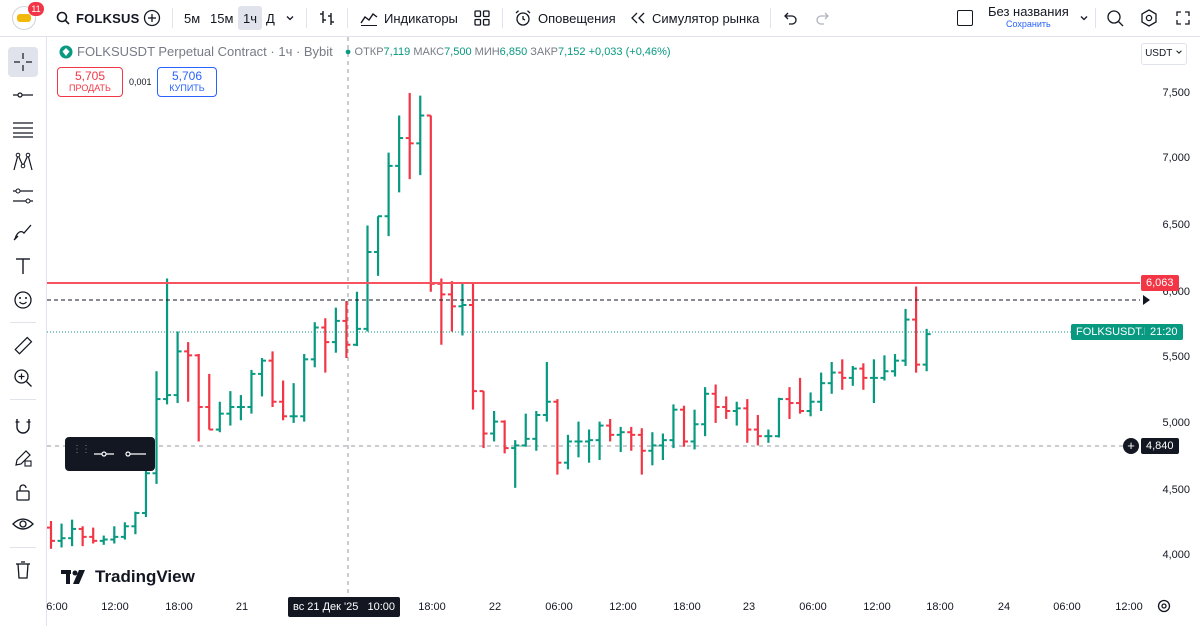  Describe the element at coordinates (23, 458) in the screenshot. I see `stay-drawing-tool` at that location.